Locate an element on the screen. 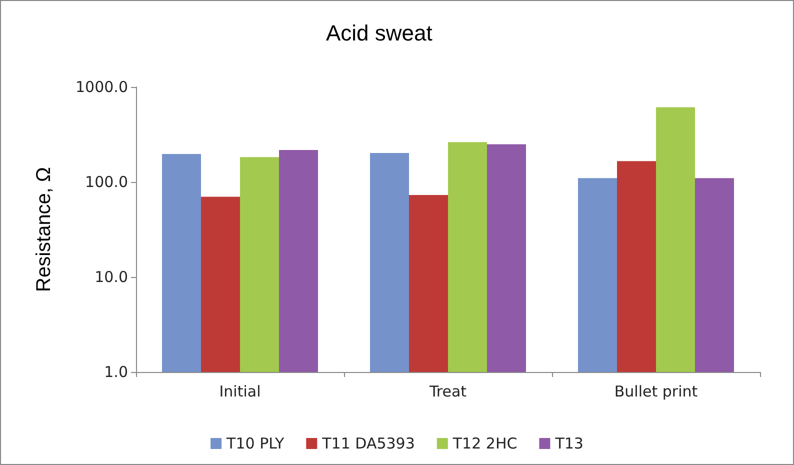 The height and width of the screenshot is (465, 794). y-tick-label: 10.0 is located at coordinates (111, 277).